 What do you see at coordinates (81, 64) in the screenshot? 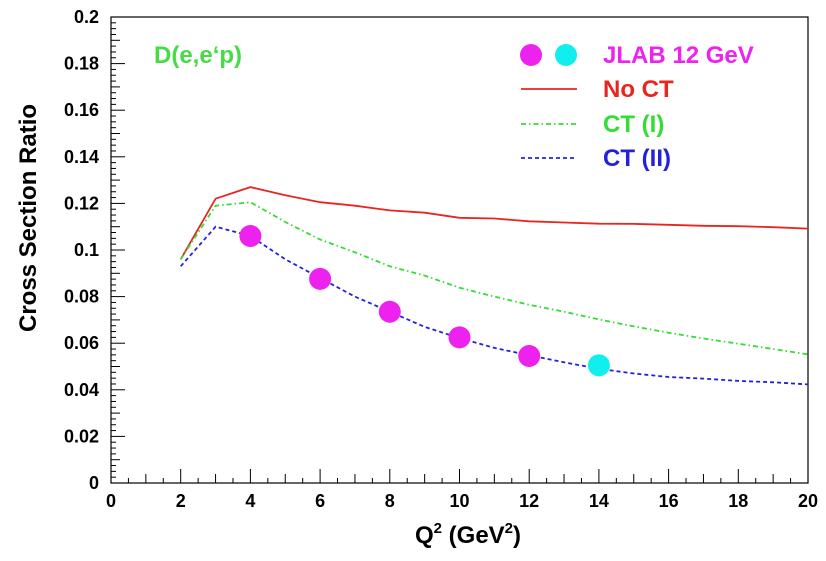
I see `y-tick-label: 0.18` at bounding box center [81, 64].